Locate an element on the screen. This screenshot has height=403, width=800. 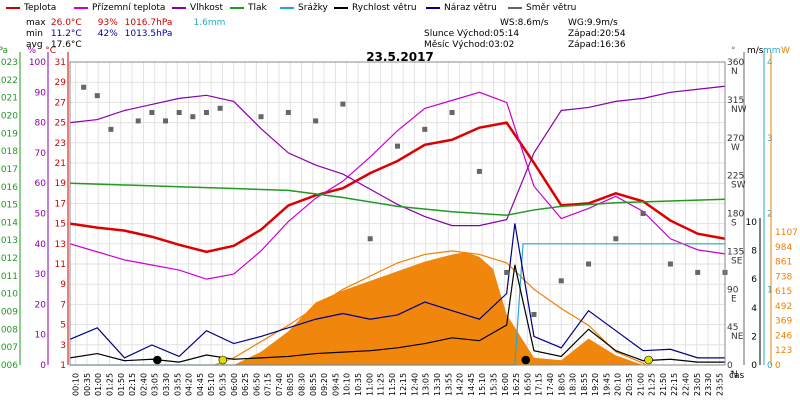
axis-wind-dir-label: NW is located at coordinates (739, 110).